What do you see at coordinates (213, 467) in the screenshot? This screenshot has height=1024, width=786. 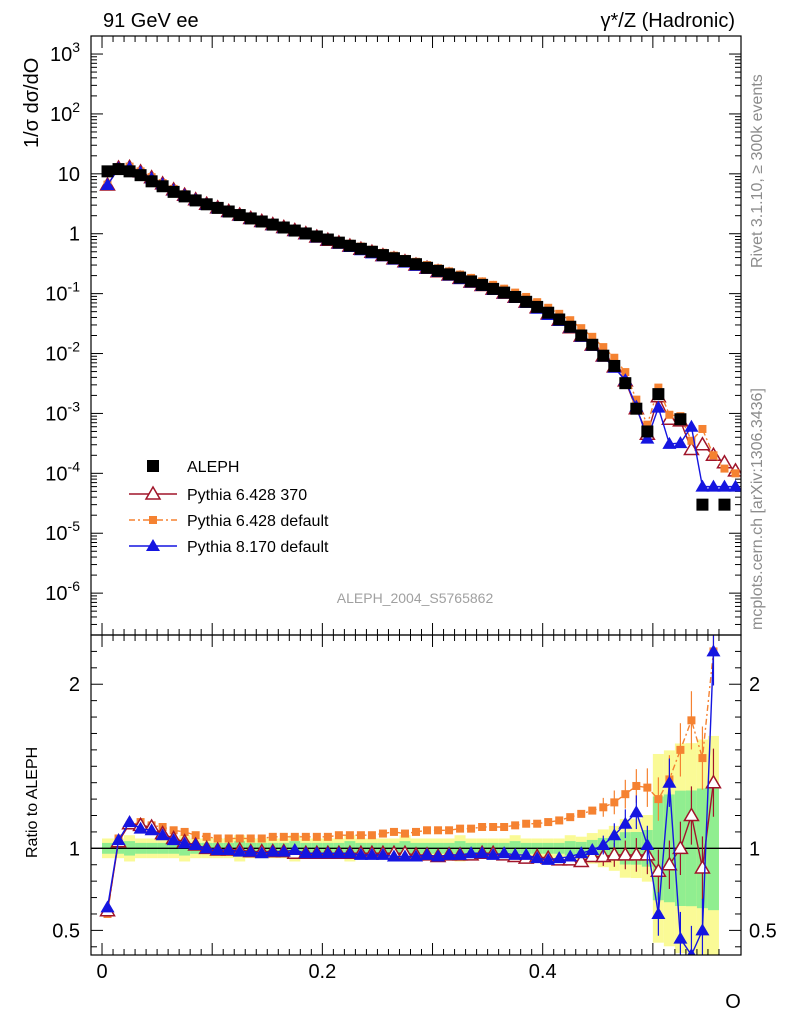 I see `legend-label: ALEPH` at bounding box center [213, 467].